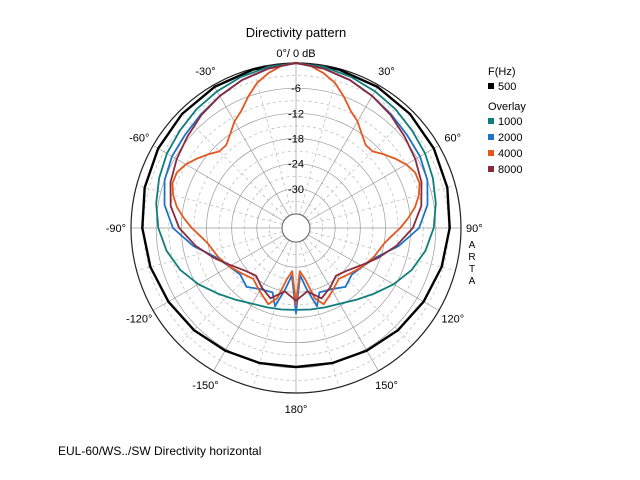 The width and height of the screenshot is (640, 480). Describe the element at coordinates (452, 139) in the screenshot. I see `angle-label: 60°` at that location.